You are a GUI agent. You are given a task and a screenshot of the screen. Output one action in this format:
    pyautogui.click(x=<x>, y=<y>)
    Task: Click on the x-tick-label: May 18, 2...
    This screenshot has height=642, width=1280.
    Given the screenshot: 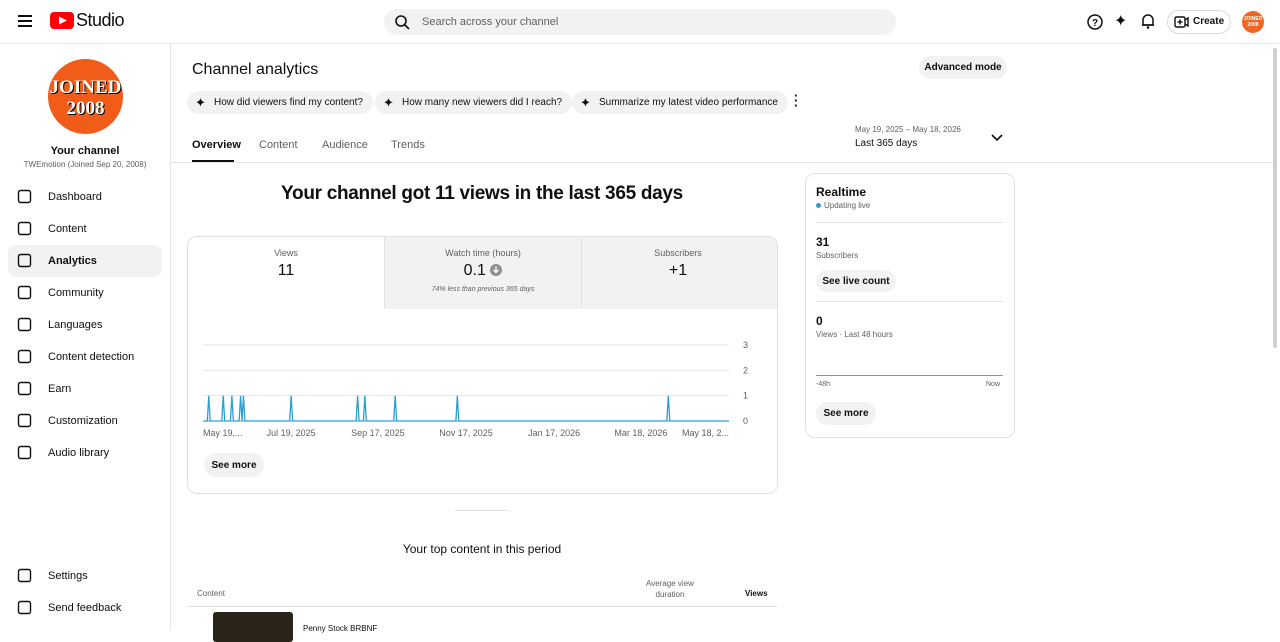 What is the action you would take?
    pyautogui.click(x=705, y=433)
    